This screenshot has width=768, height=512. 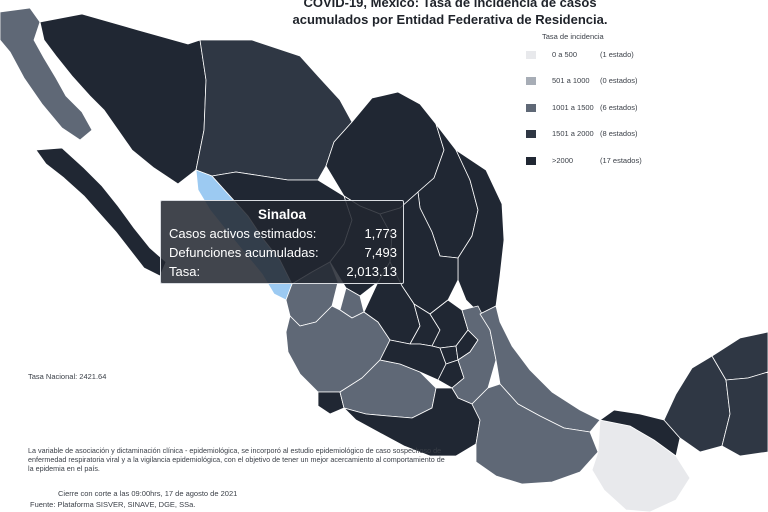 What do you see at coordinates (565, 54) in the screenshot?
I see `legend-range: 0 a 500` at bounding box center [565, 54].